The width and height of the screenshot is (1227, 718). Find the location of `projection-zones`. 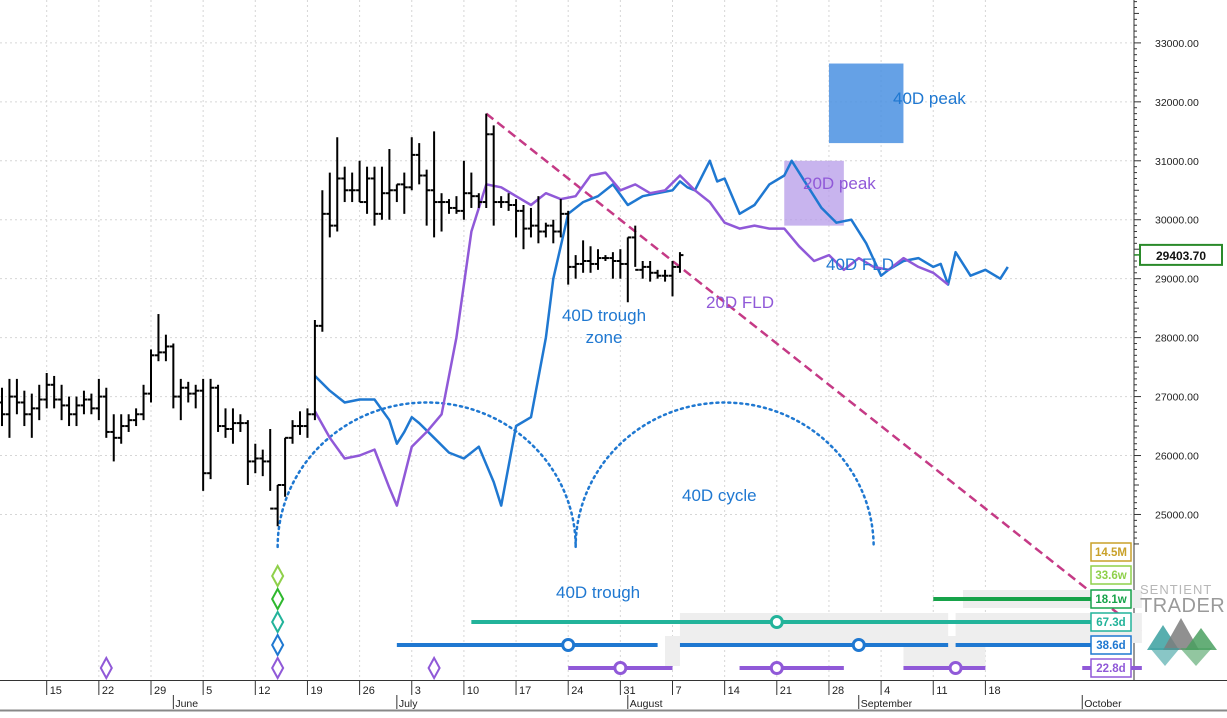

projection-zones is located at coordinates (844, 144).